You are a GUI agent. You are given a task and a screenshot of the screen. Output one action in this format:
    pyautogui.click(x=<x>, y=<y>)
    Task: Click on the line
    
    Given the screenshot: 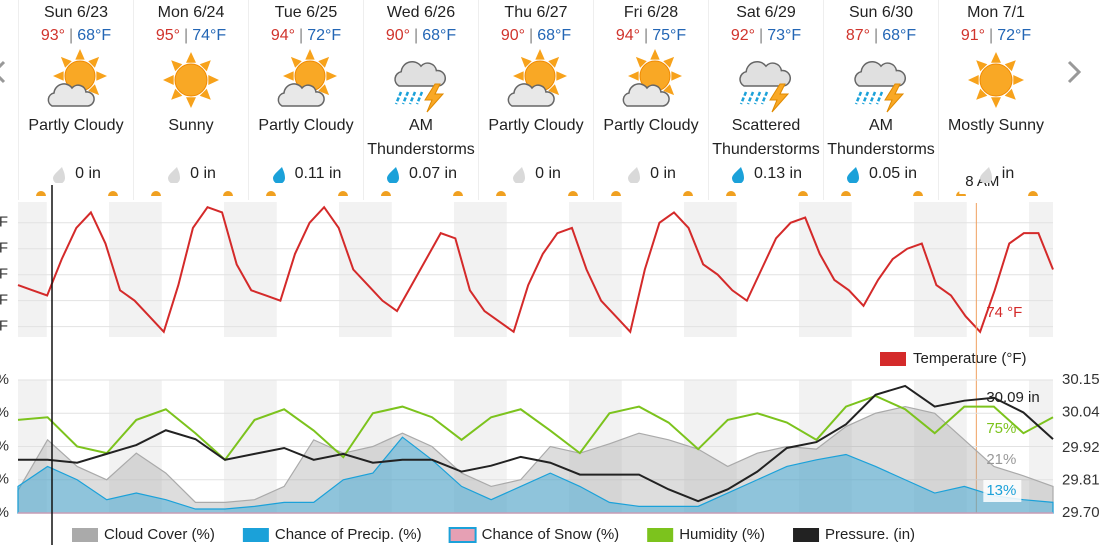 What is the action you would take?
    pyautogui.click(x=535, y=428)
    